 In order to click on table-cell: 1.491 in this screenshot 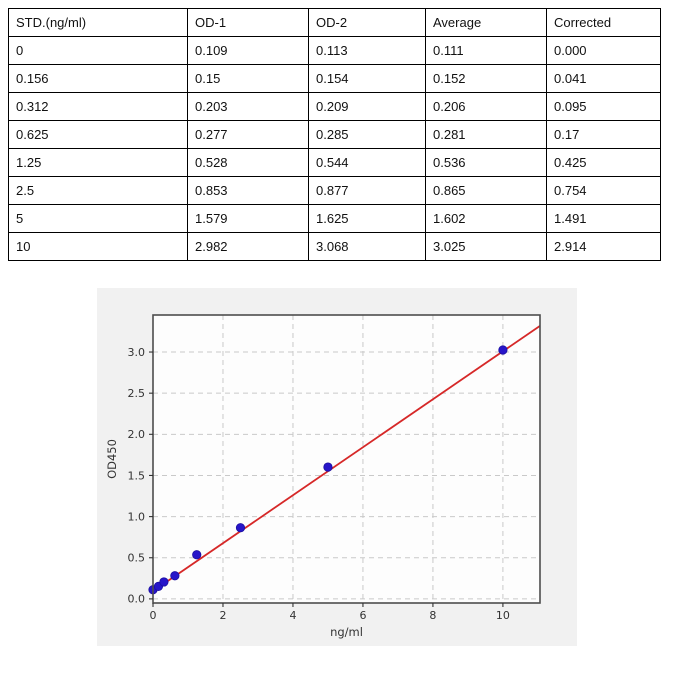, I will do `click(603, 218)`.